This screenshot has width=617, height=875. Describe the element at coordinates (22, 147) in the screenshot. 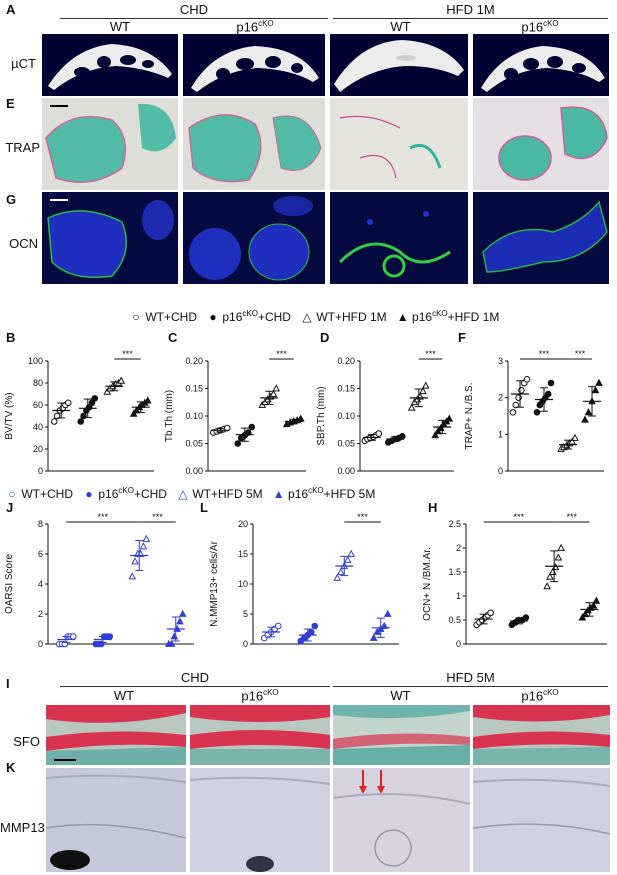

I see `row-label-trap: TRAP` at that location.